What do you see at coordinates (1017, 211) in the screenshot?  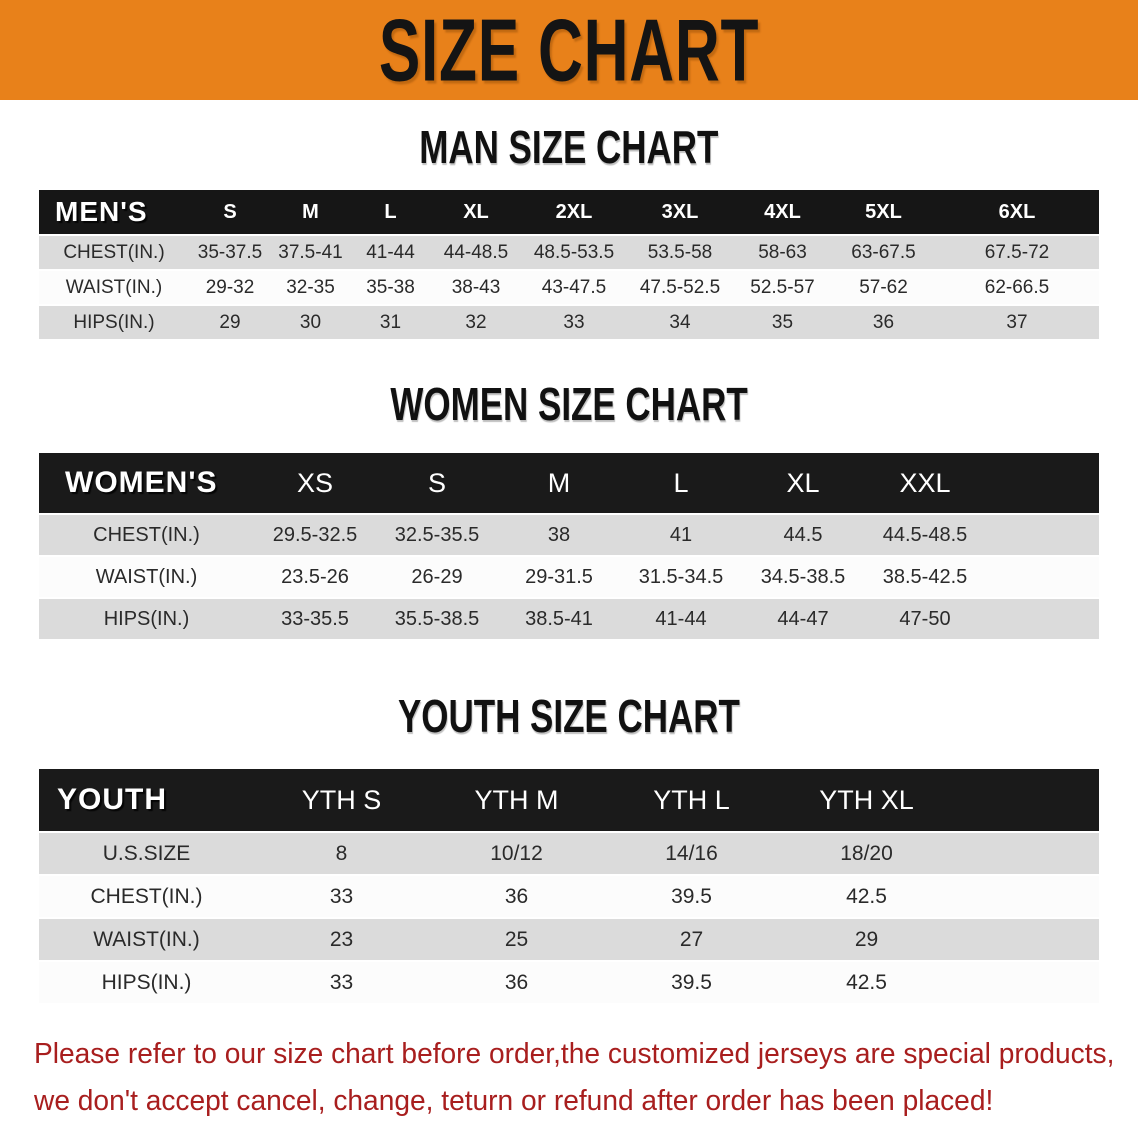 I see `size-column-header: 6XL` at bounding box center [1017, 211].